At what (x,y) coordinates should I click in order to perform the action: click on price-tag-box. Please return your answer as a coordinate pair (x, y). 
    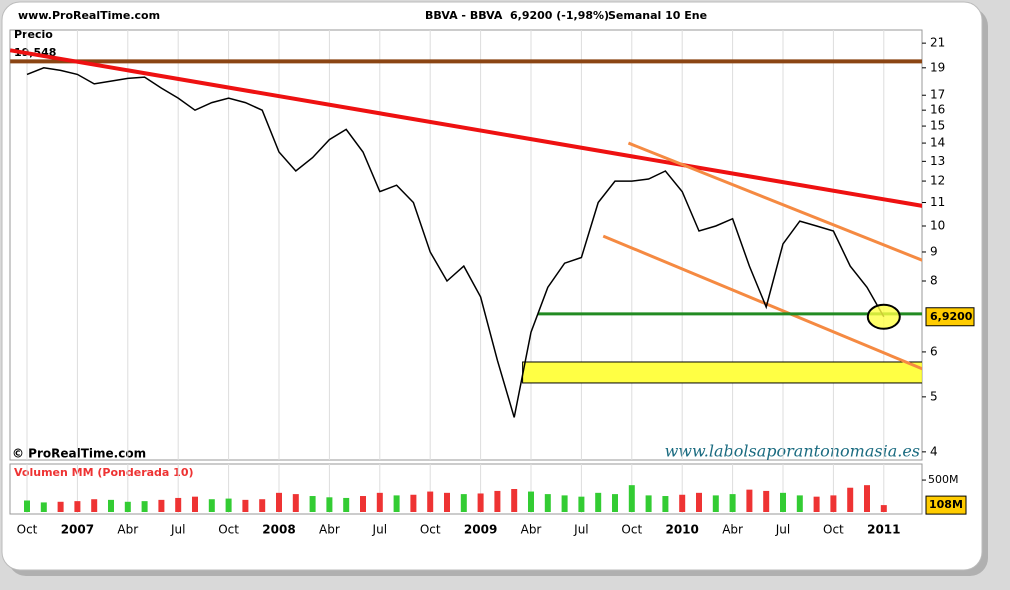
    Looking at the image, I should click on (950, 317).